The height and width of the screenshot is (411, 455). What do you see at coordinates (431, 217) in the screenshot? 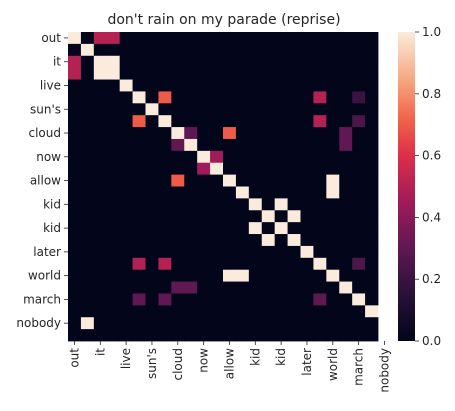
I see `colorbar-tick-label: 0.4` at bounding box center [431, 217].